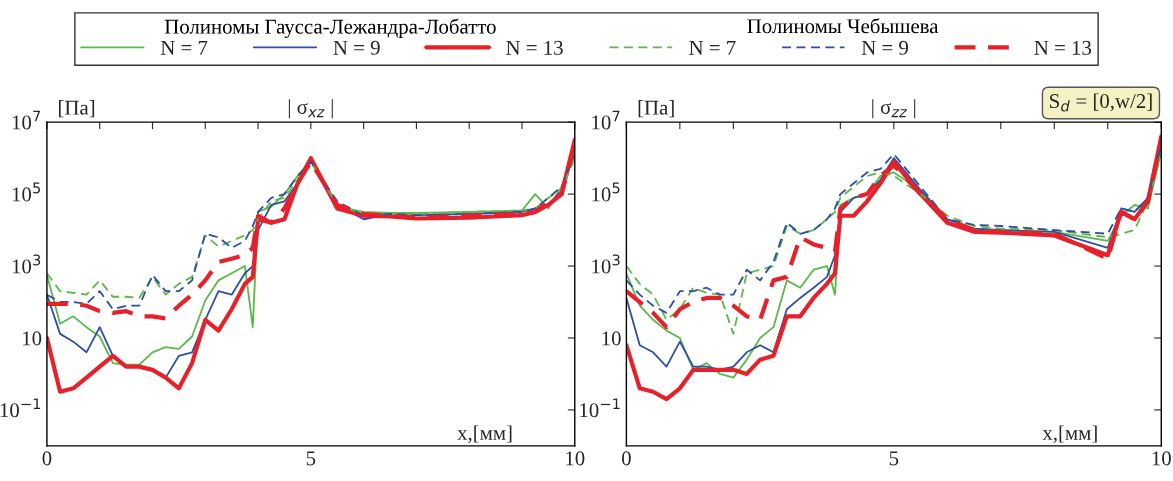 The width and height of the screenshot is (1173, 481). Describe the element at coordinates (310, 109) in the screenshot. I see `chart-title: | σ$_{xz}$ |` at that location.